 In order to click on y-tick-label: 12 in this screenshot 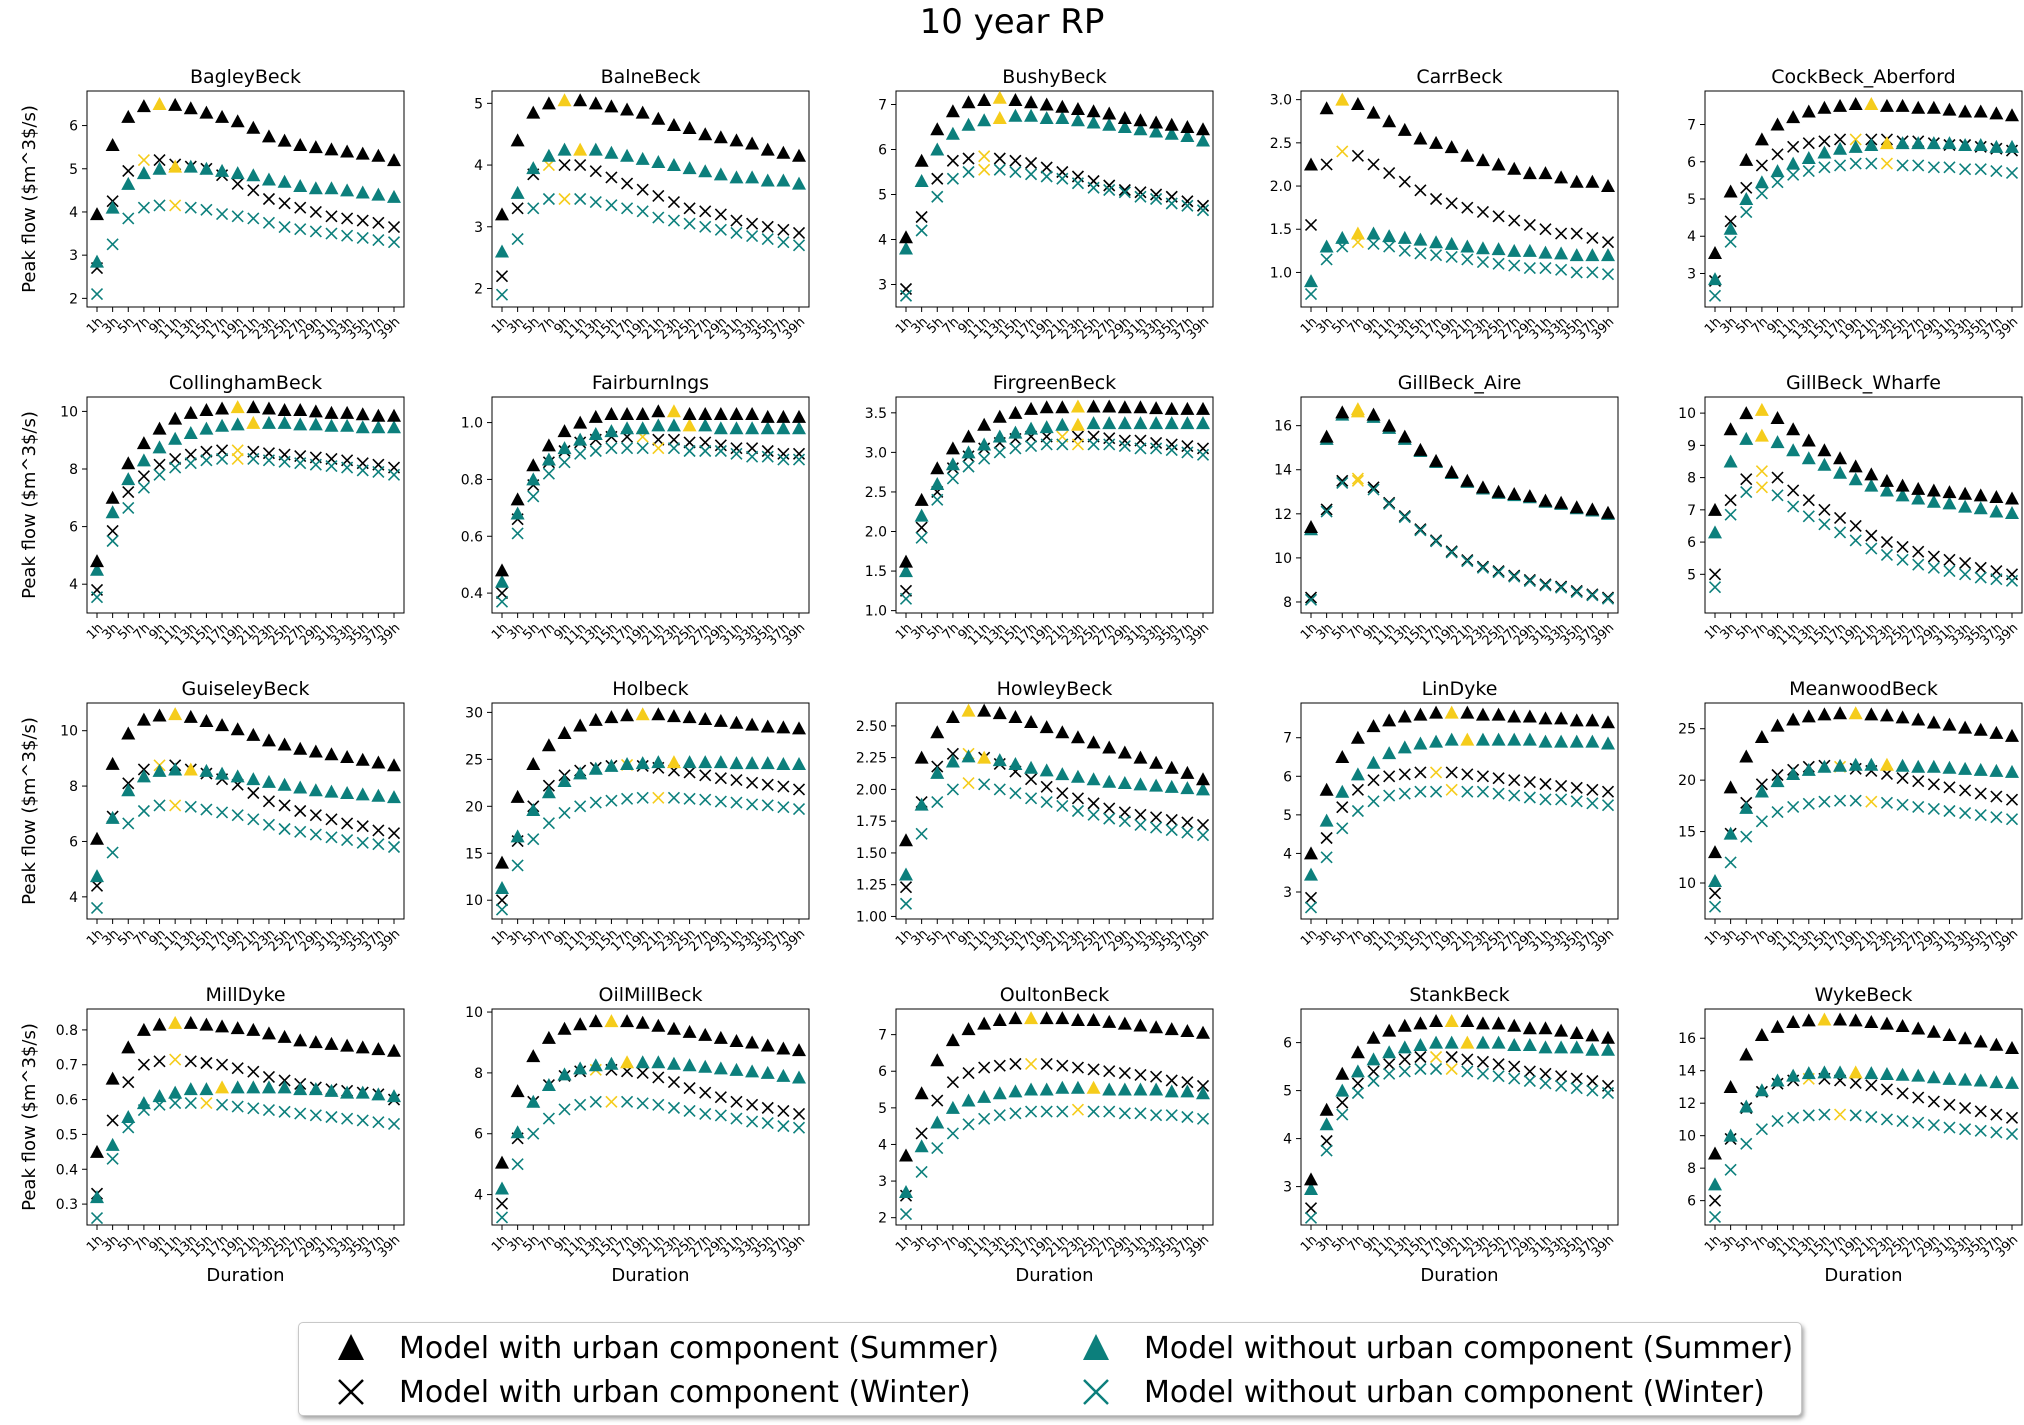, I will do `click(1283, 515)`.